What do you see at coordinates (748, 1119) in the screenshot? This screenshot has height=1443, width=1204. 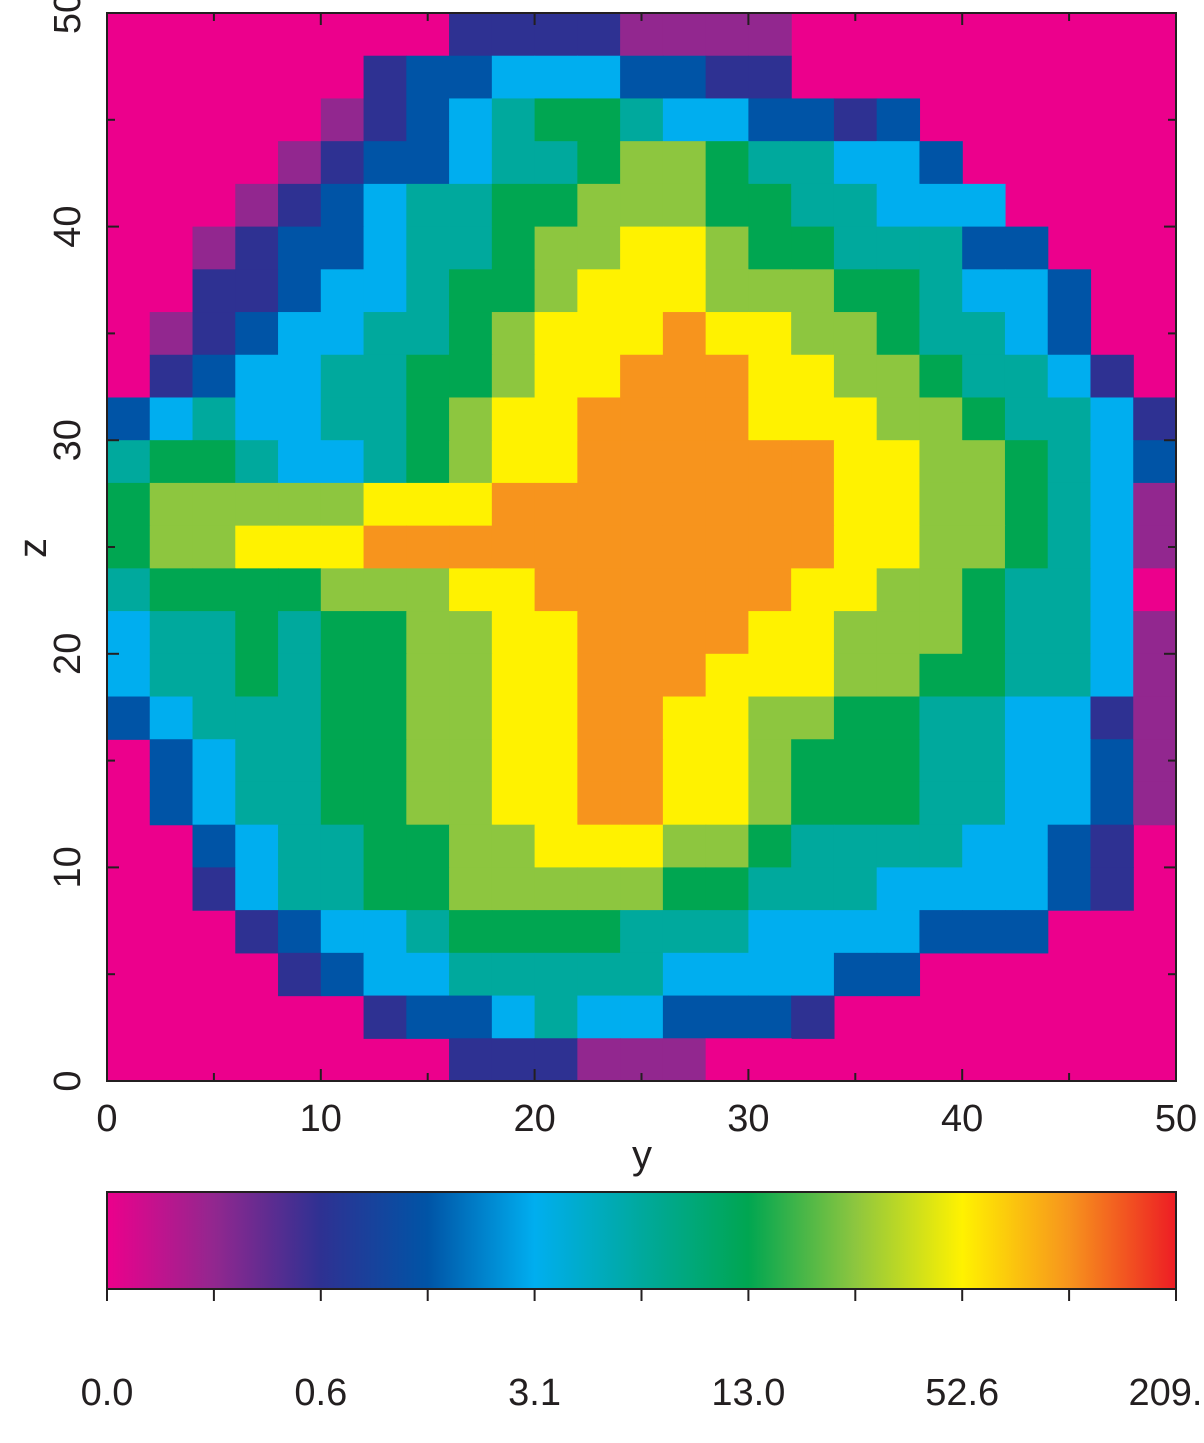 I see `x-tick-label: 30` at bounding box center [748, 1119].